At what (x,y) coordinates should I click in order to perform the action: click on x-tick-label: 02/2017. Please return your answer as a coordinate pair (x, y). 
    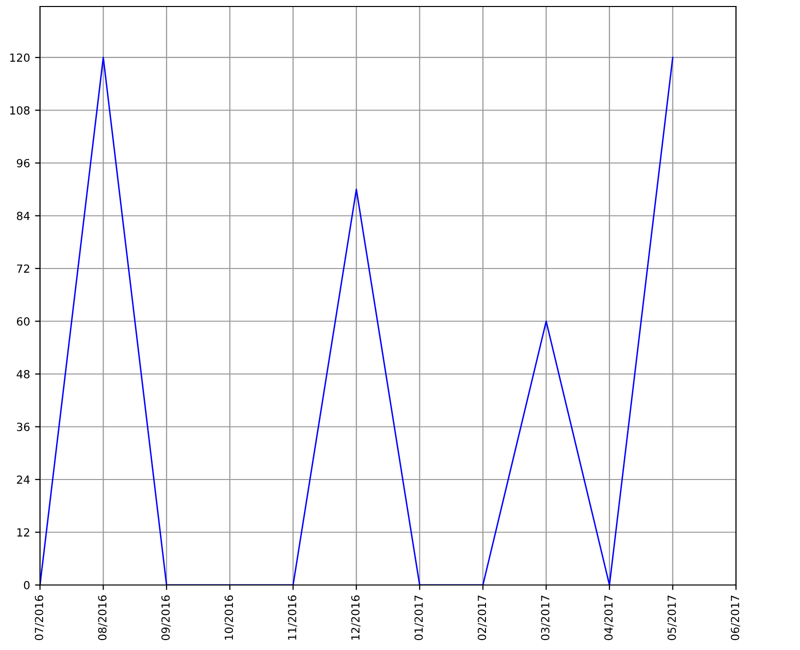
    Looking at the image, I should click on (483, 618).